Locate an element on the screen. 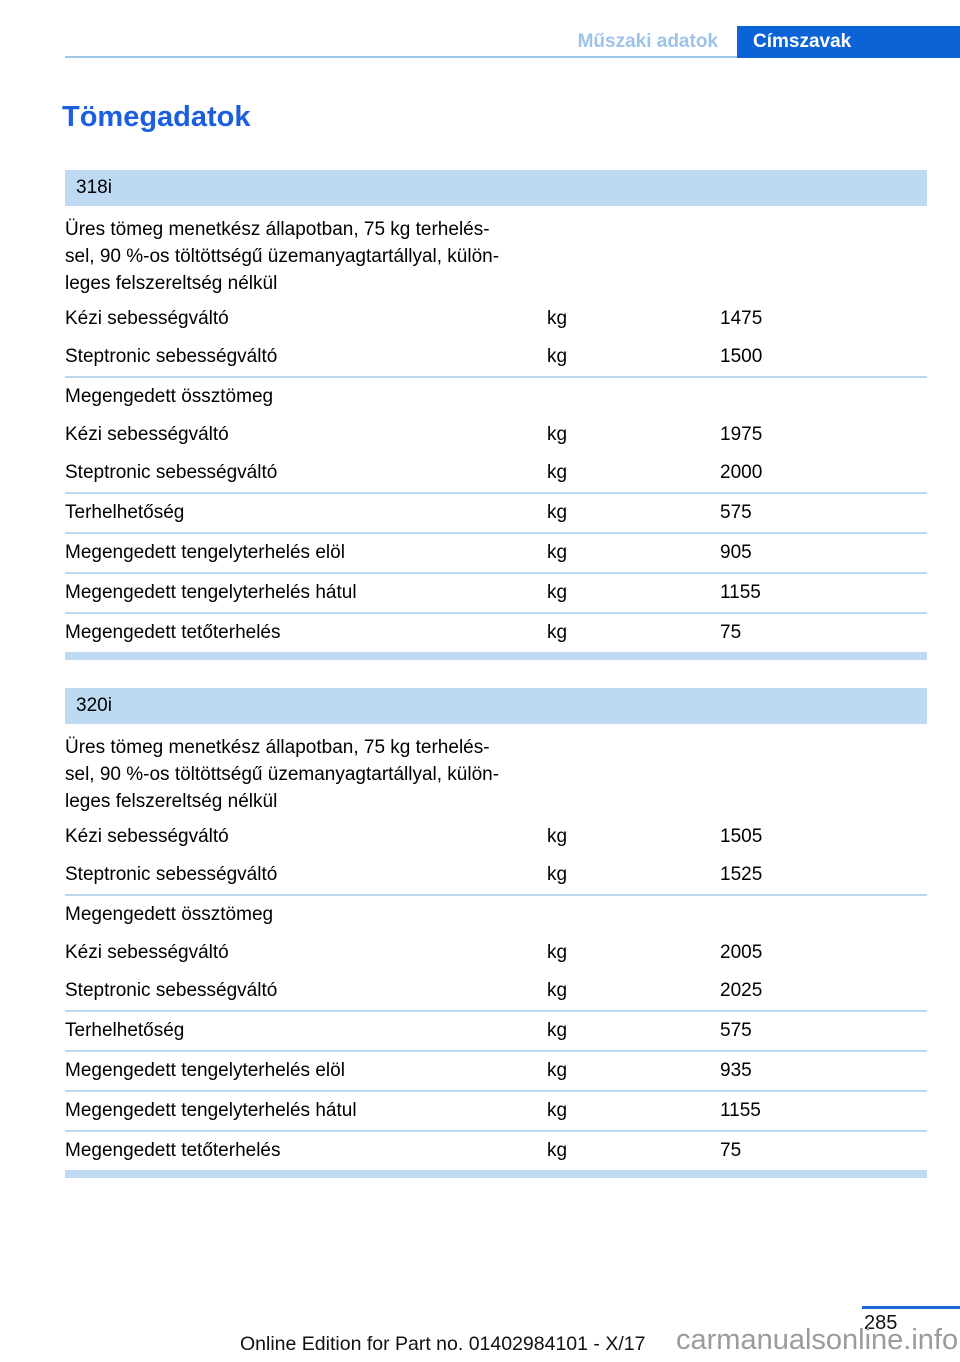 The height and width of the screenshot is (1362, 960). row-value: 935 is located at coordinates (736, 1070).